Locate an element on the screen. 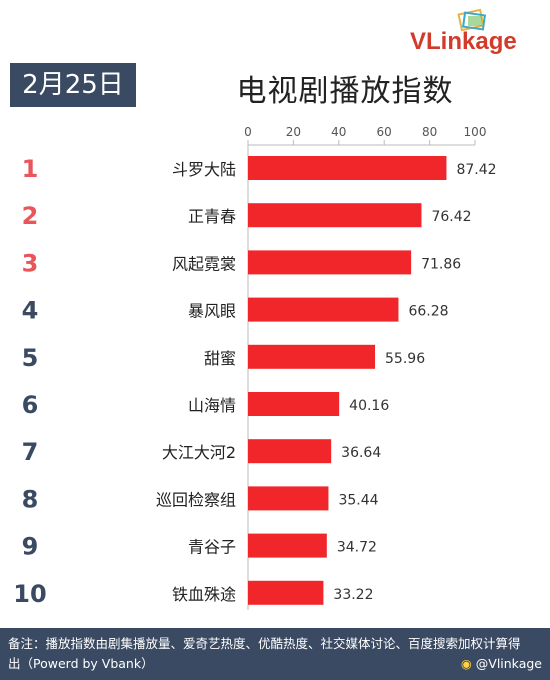 Image resolution: width=550 pixels, height=680 pixels. value-label: 66.28 is located at coordinates (428, 312).